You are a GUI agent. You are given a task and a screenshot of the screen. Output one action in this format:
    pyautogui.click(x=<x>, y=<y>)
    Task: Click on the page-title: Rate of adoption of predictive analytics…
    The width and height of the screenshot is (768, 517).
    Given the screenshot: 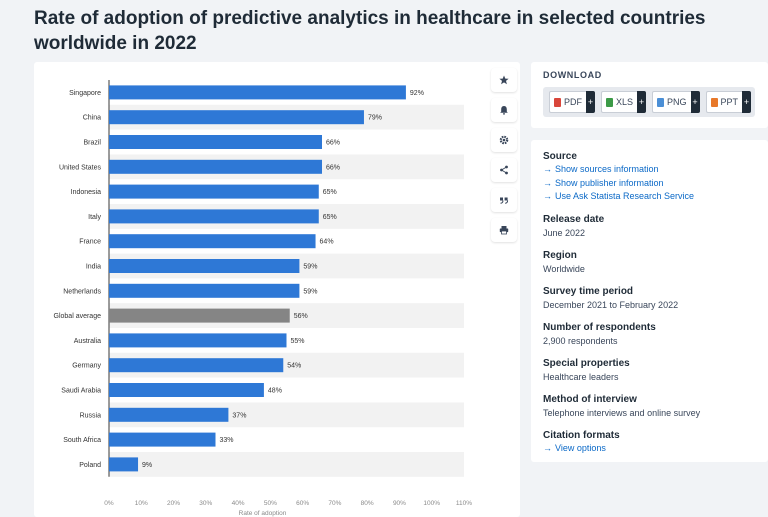 What is the action you would take?
    pyautogui.click(x=370, y=31)
    